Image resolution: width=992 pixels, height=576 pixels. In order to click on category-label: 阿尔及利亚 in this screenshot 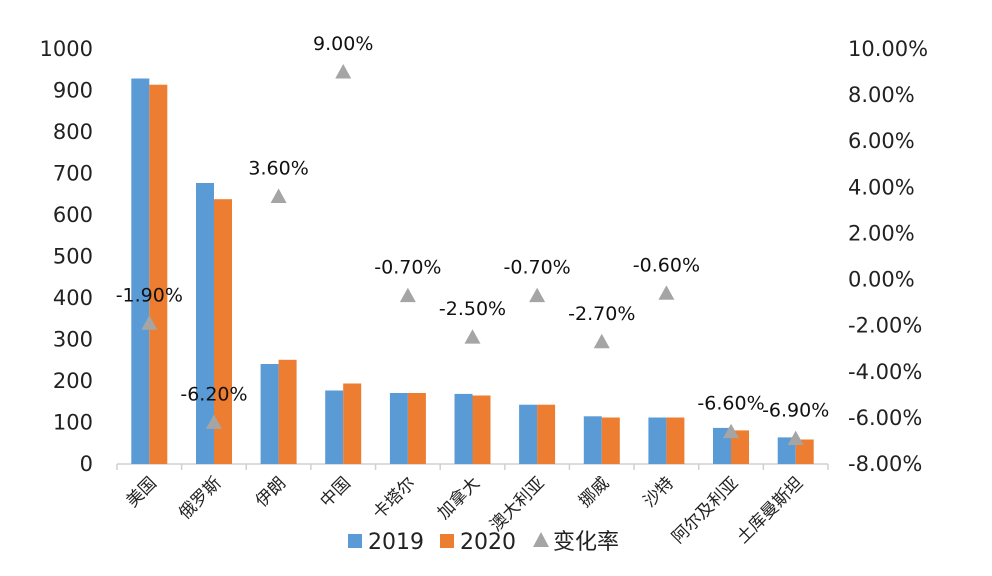, I will do `click(705, 510)`.